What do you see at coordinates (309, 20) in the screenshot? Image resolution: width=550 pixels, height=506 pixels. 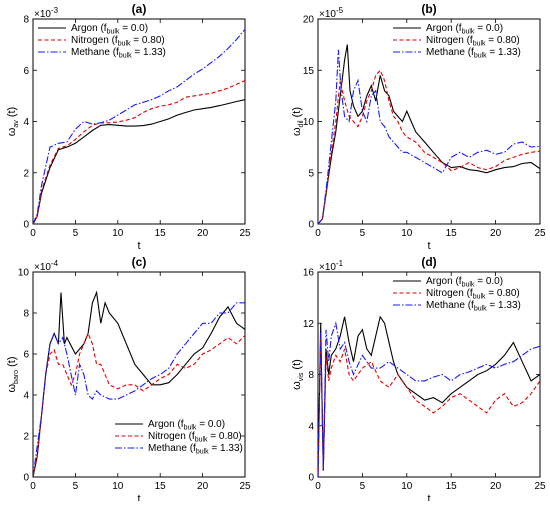 I see `y-tick-label: 20` at bounding box center [309, 20].